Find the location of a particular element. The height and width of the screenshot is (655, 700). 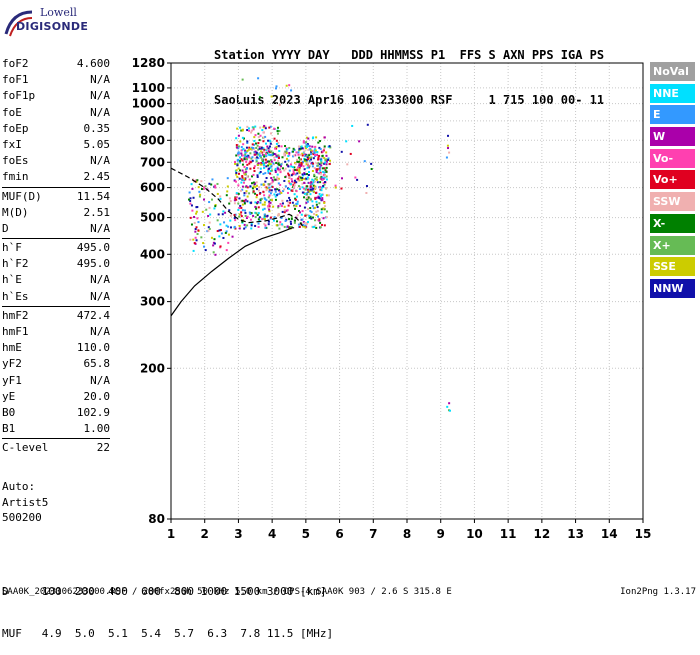

param-name: h`F is located at coordinates (12, 248).